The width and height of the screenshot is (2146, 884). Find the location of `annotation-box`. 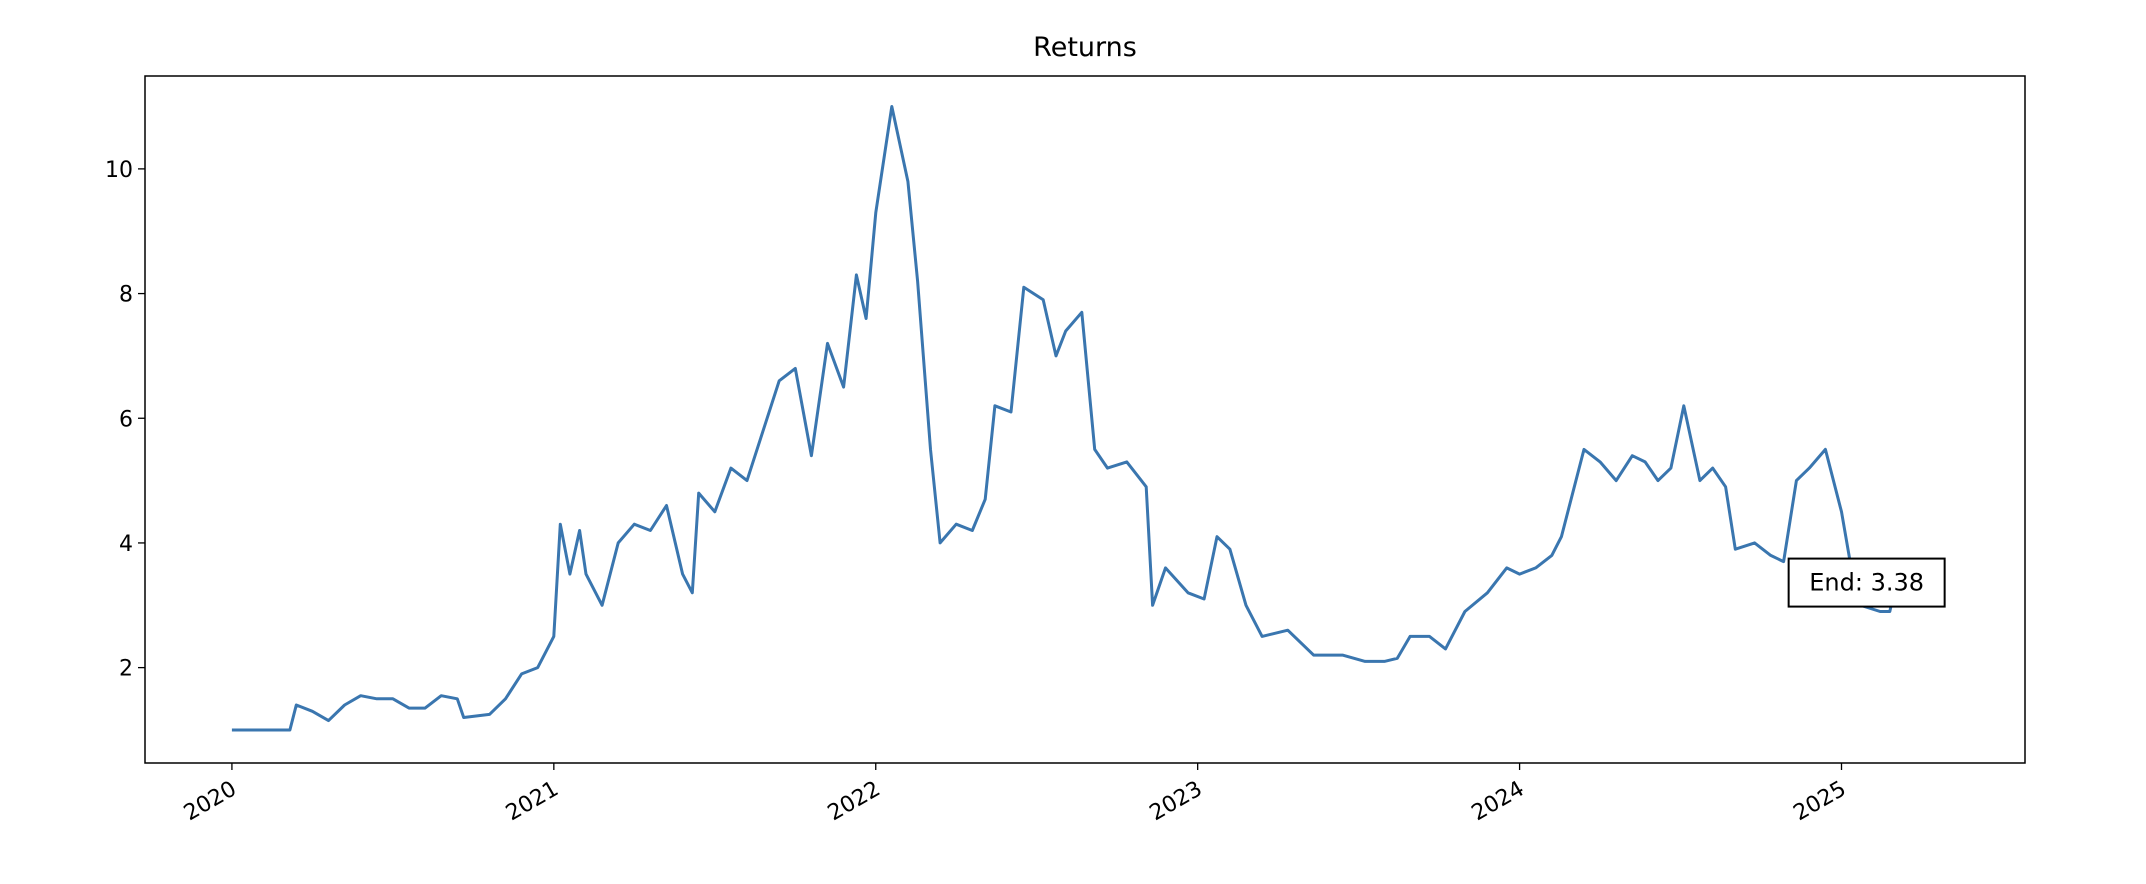

annotation-box is located at coordinates (1866, 582).